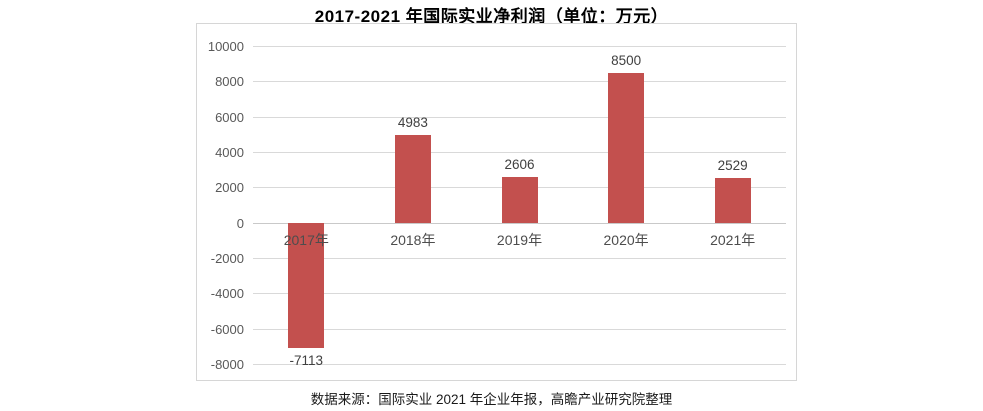  Describe the element at coordinates (732, 200) in the screenshot. I see `bar-2021年` at that location.